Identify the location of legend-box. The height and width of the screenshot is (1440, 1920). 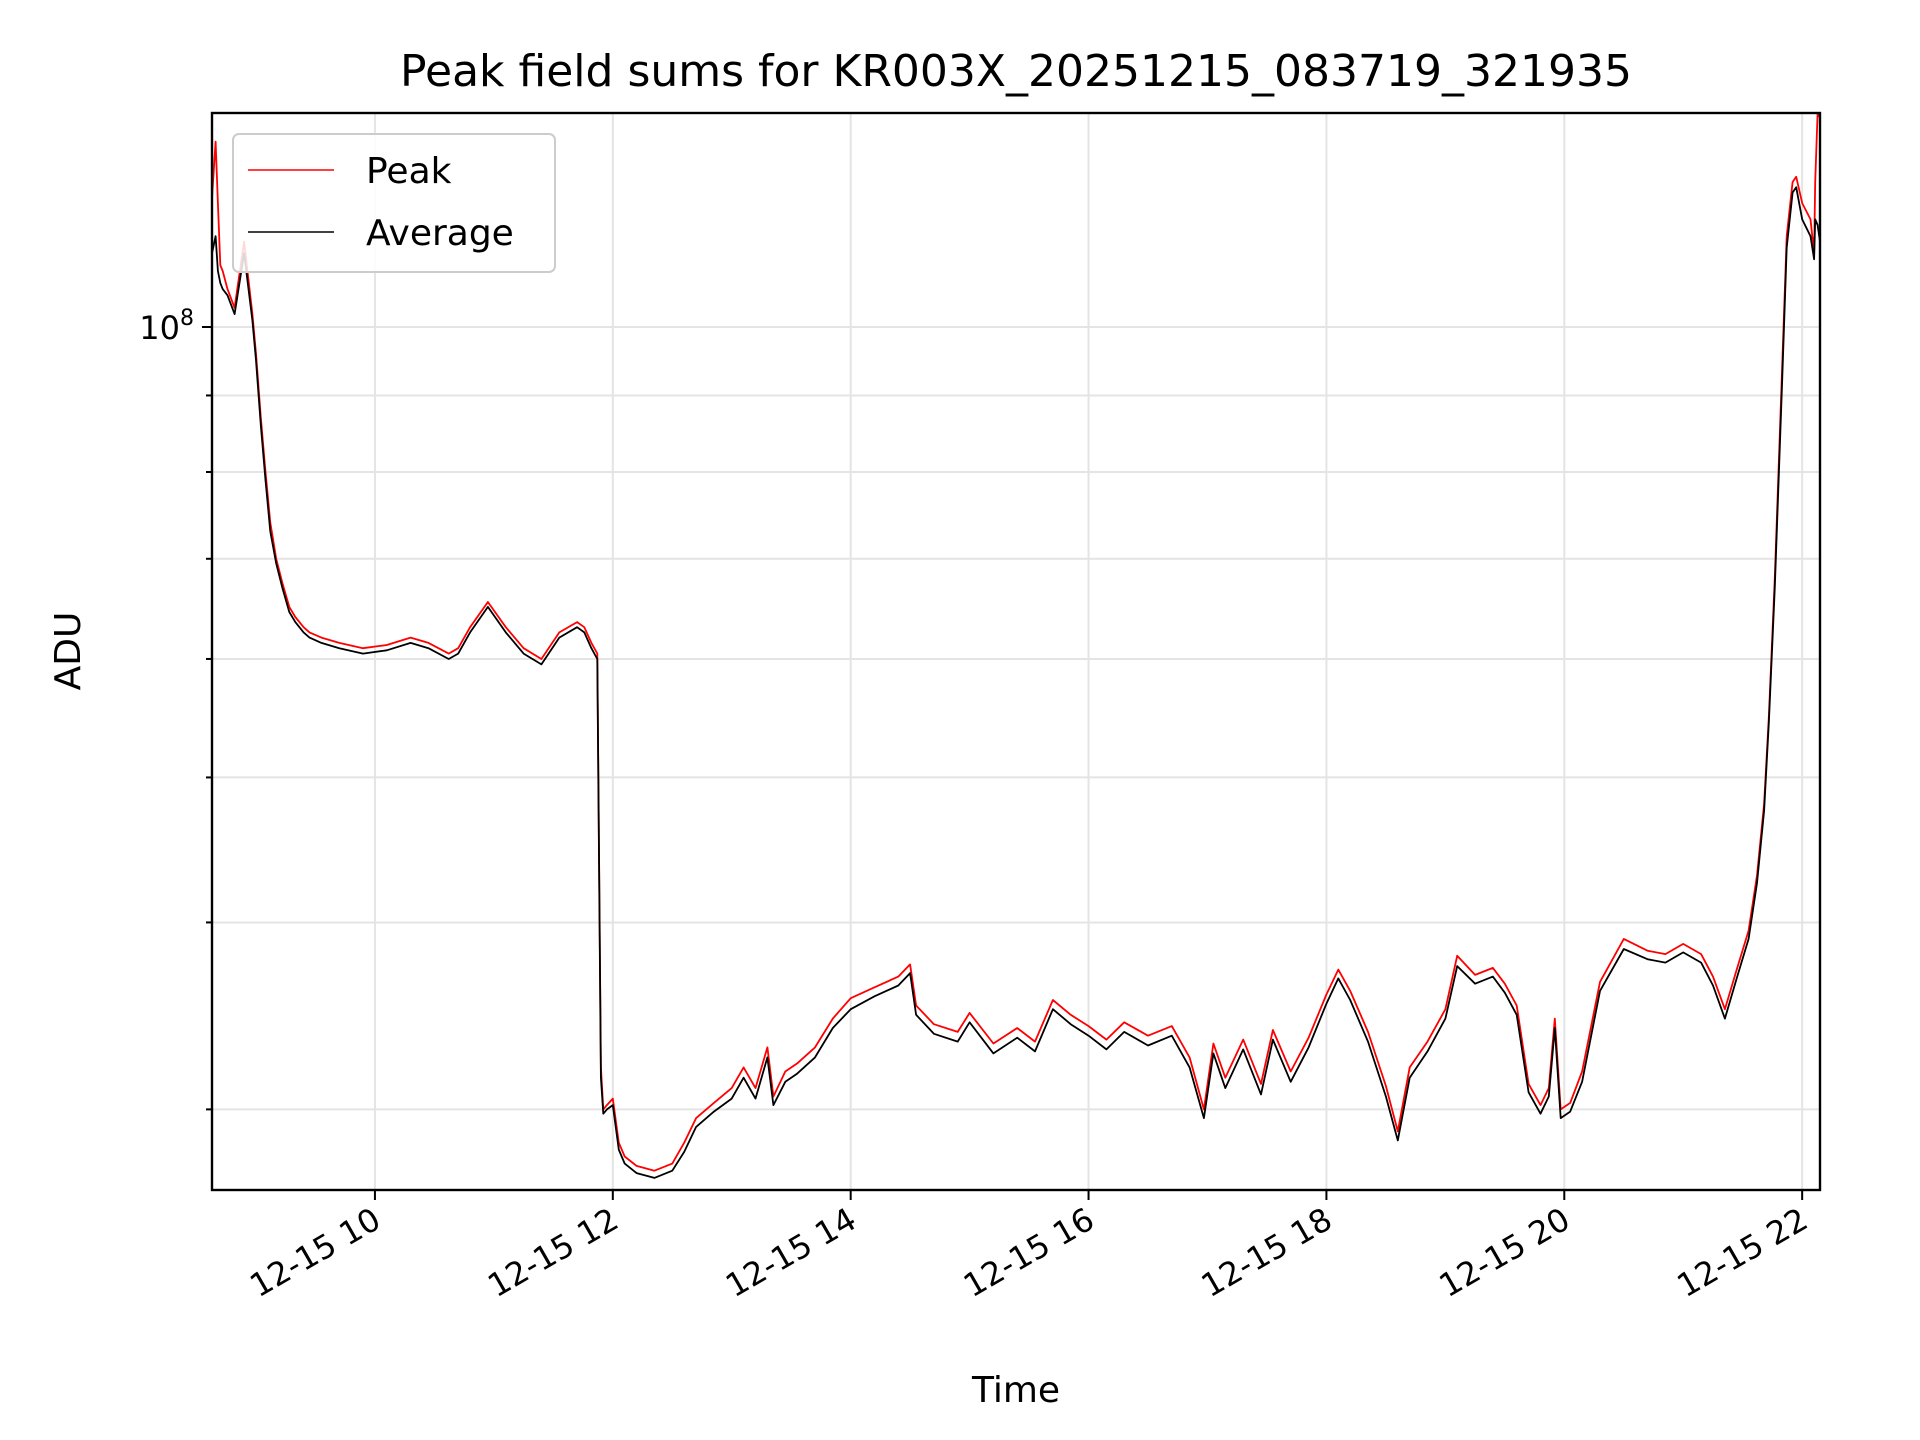
(394, 203).